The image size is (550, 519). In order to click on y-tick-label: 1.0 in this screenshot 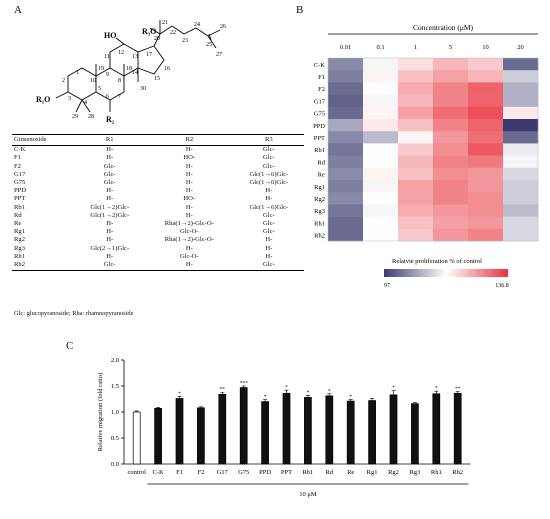, I will do `click(115, 412)`.